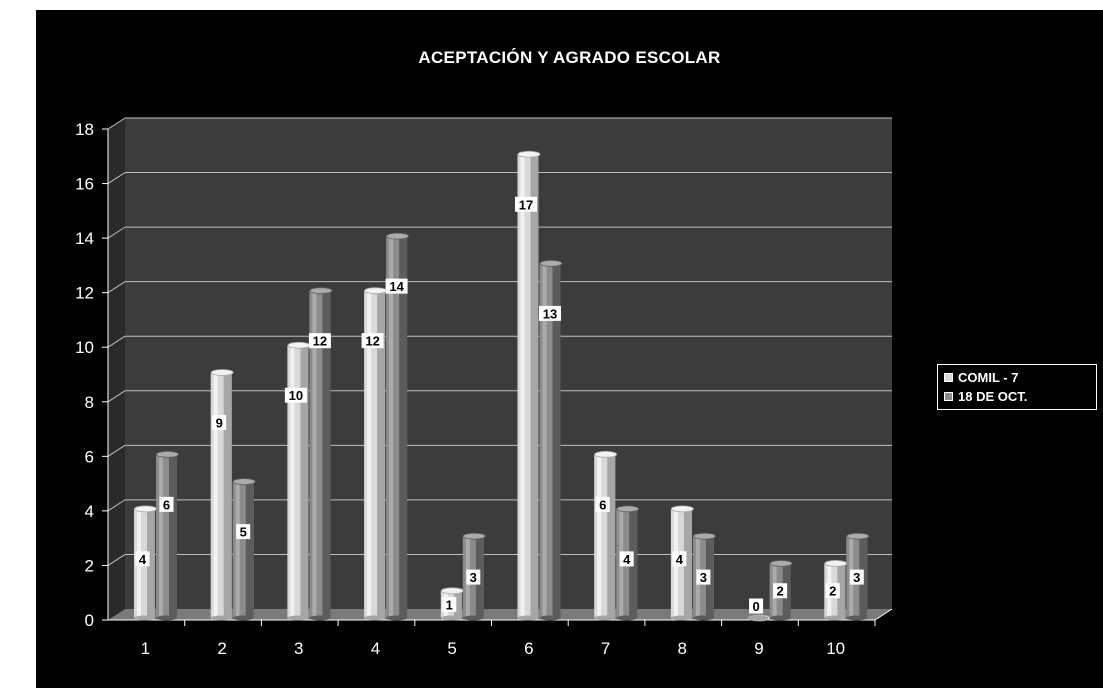 The image size is (1103, 691). I want to click on y-tick-label: 6, so click(89, 456).